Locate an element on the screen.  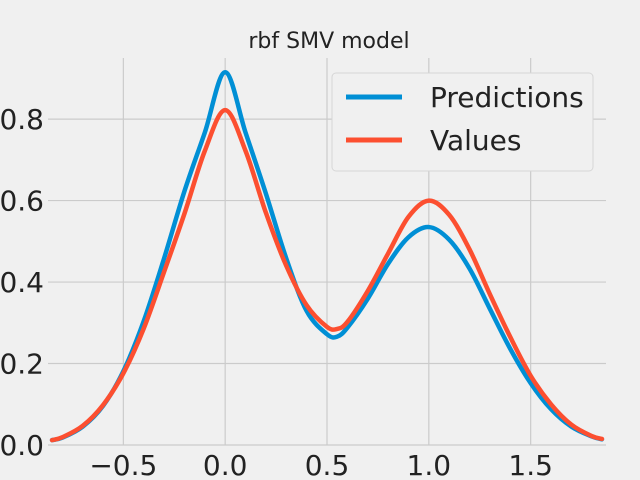
y-tick-label: 0.6 is located at coordinates (22, 201).